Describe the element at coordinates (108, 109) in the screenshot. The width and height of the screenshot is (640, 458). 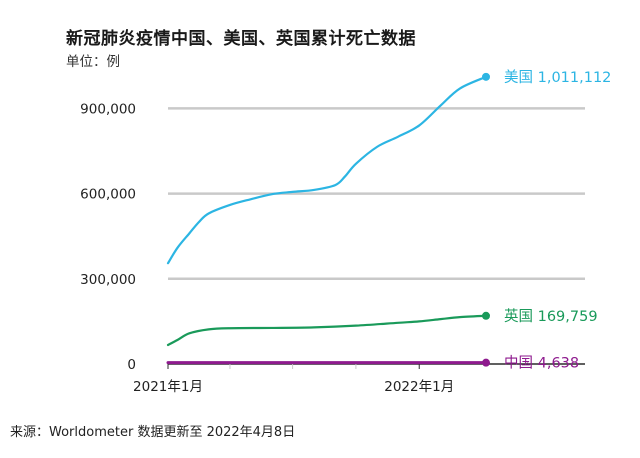
I see `y-tick-label: 900,000` at that location.